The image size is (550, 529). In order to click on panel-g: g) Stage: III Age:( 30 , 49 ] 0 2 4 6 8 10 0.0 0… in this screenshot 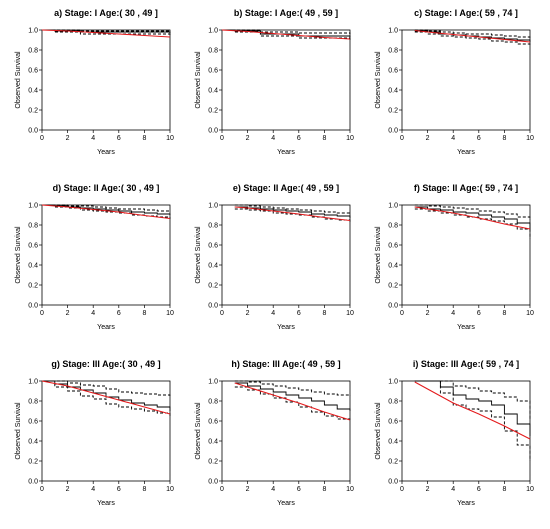, I will do `click(94, 433)`.